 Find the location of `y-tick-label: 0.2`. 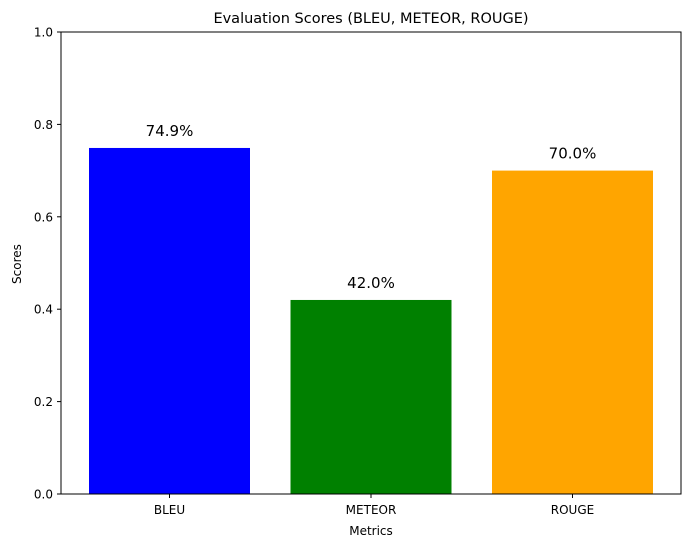

y-tick-label: 0.2 is located at coordinates (43, 402).